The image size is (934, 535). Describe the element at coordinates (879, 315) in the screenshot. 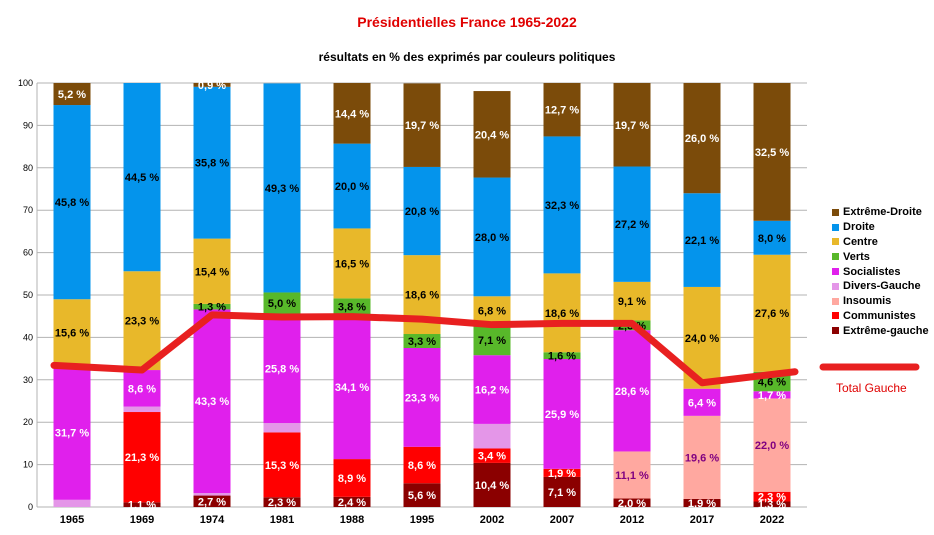

I see `legend-label: Communistes` at that location.